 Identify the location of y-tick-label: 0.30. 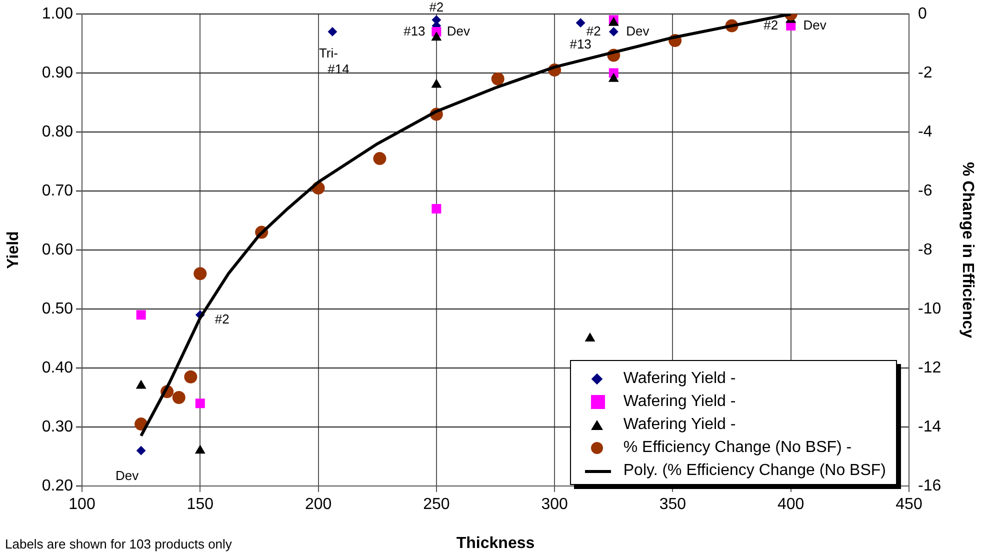
(58, 427).